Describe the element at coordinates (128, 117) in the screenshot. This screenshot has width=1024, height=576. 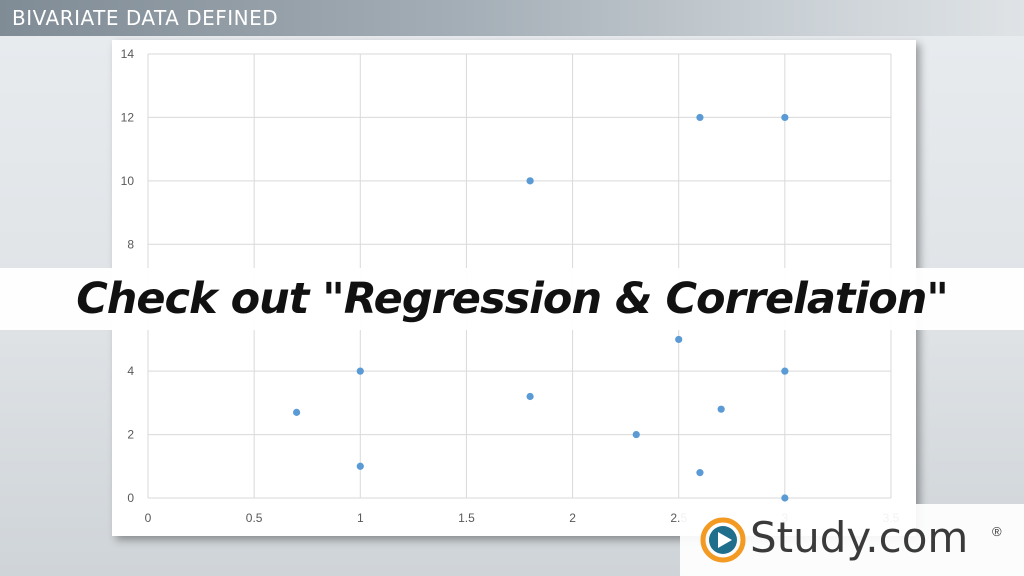
I see `y-tick-label: 12` at that location.